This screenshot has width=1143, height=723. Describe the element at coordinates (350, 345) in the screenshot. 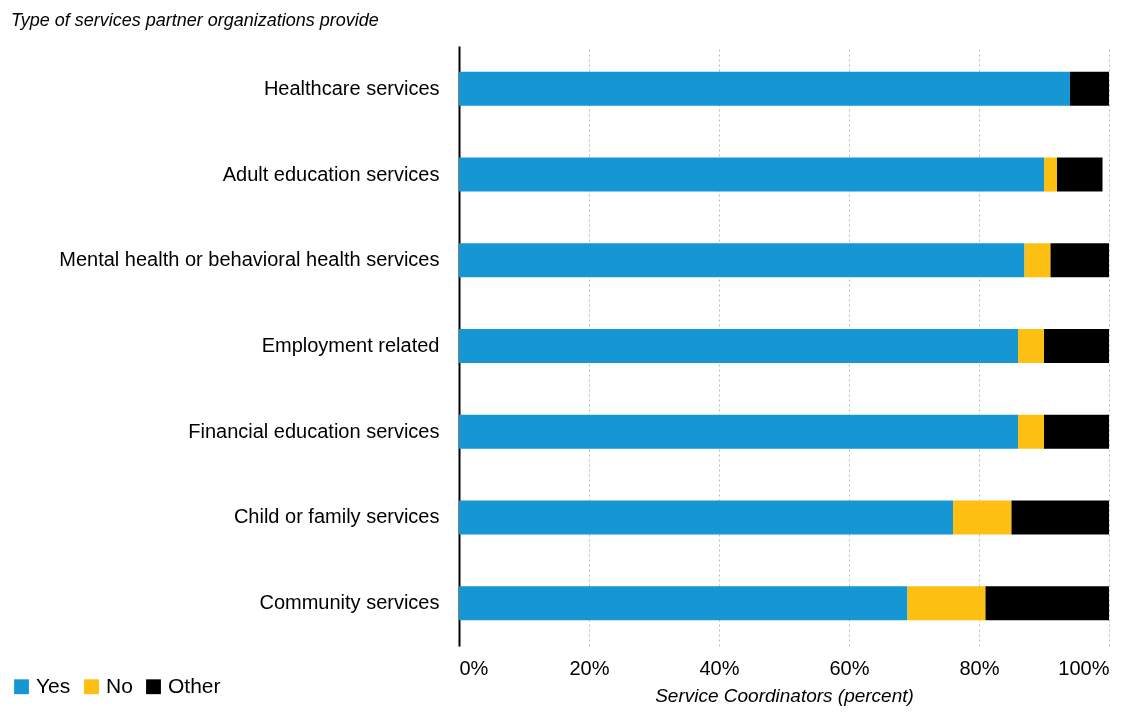

I see `y-tick-label: Employment related` at that location.